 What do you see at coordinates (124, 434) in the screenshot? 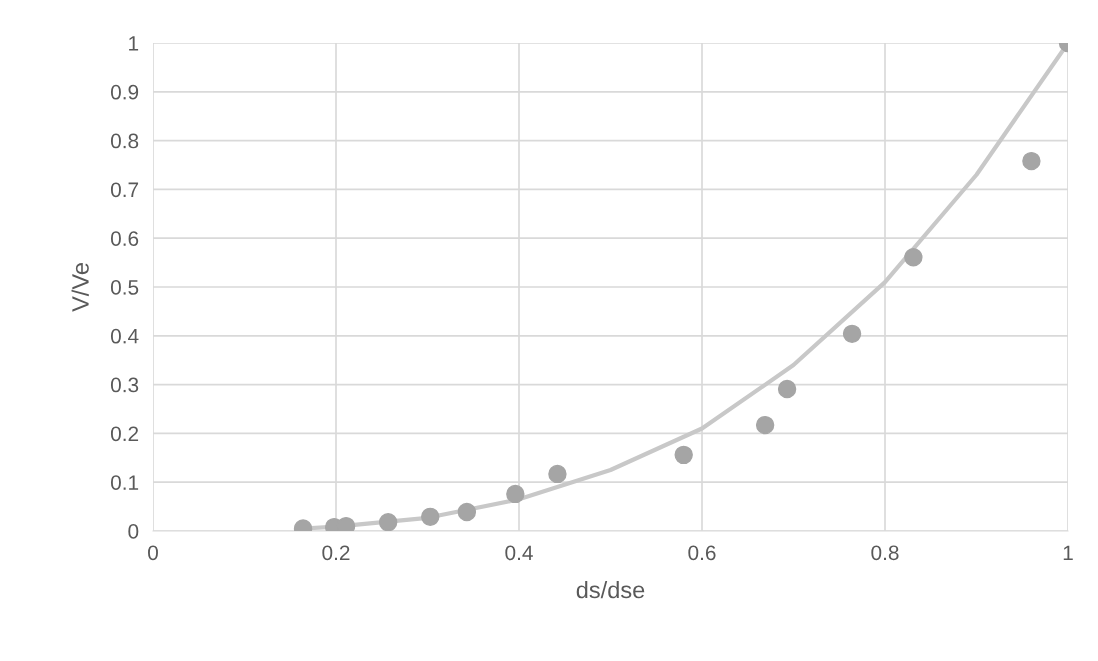
I see `y-tick-label: 0.2` at bounding box center [124, 434].